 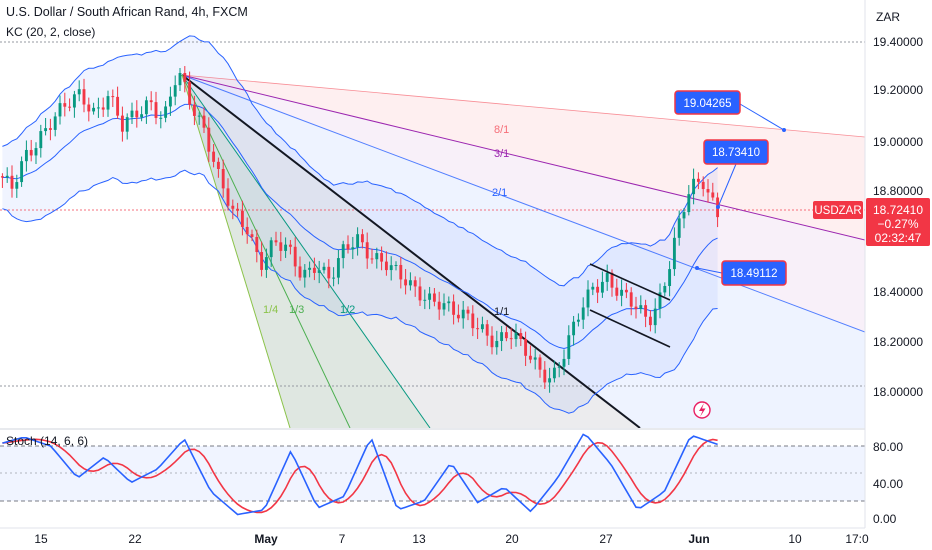 What do you see at coordinates (51, 32) in the screenshot?
I see `kc-indicator-label: KC (20, 2, close)` at bounding box center [51, 32].